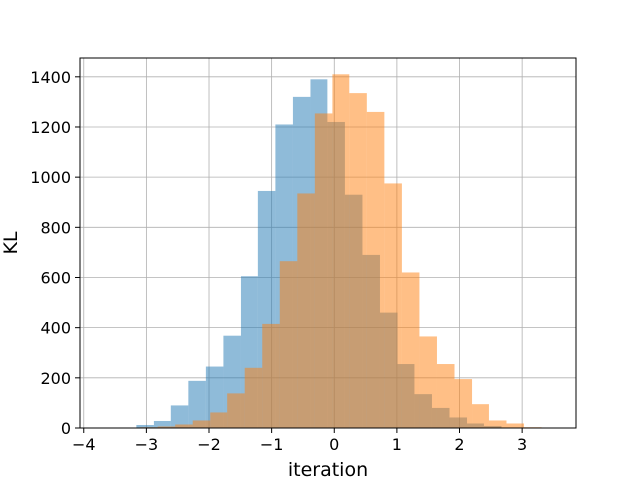  I want to click on x-tick-label: −3, so click(147, 444).